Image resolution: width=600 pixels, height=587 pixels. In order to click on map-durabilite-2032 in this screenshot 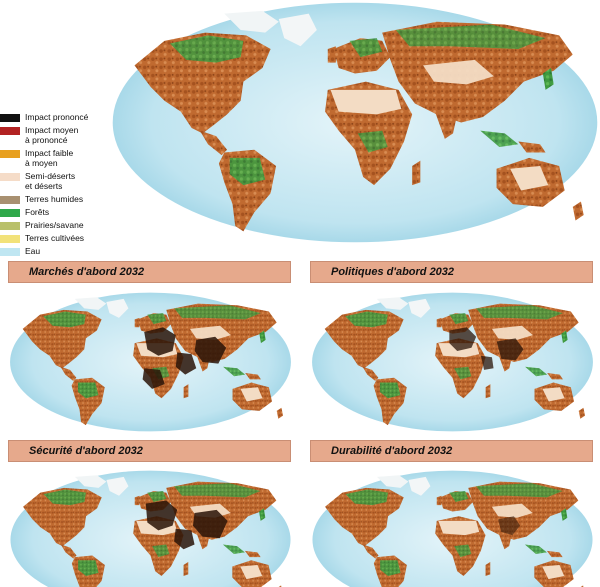, I will do `click(452, 528)`.